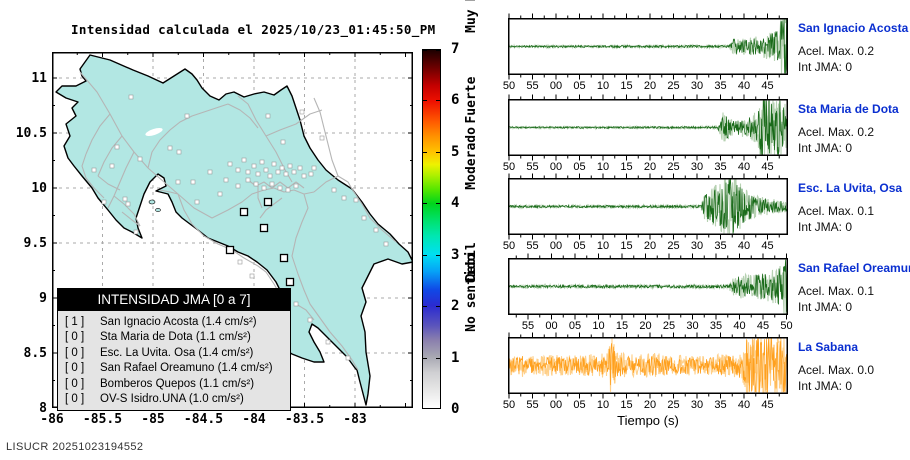  Describe the element at coordinates (230, 250) in the screenshot. I see `station-marker-highlighted` at that location.